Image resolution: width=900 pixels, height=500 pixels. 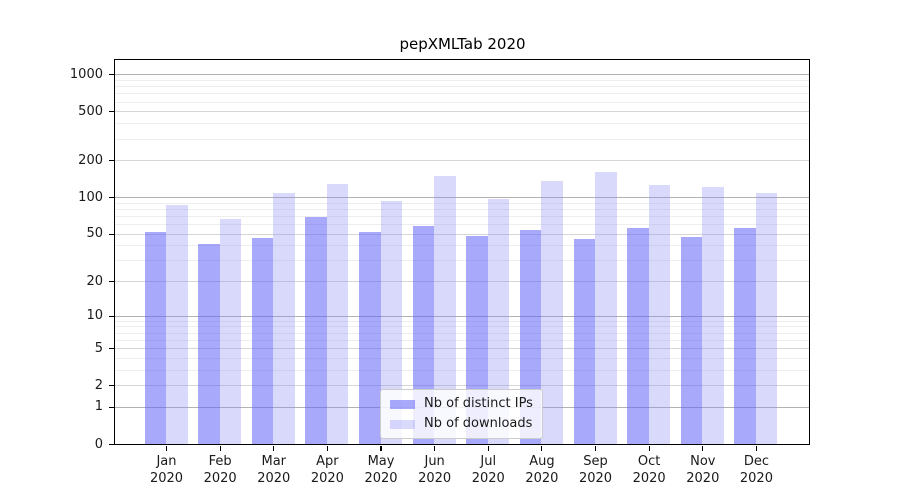 I want to click on legend-swatch-distinct-ips, so click(x=402, y=404).